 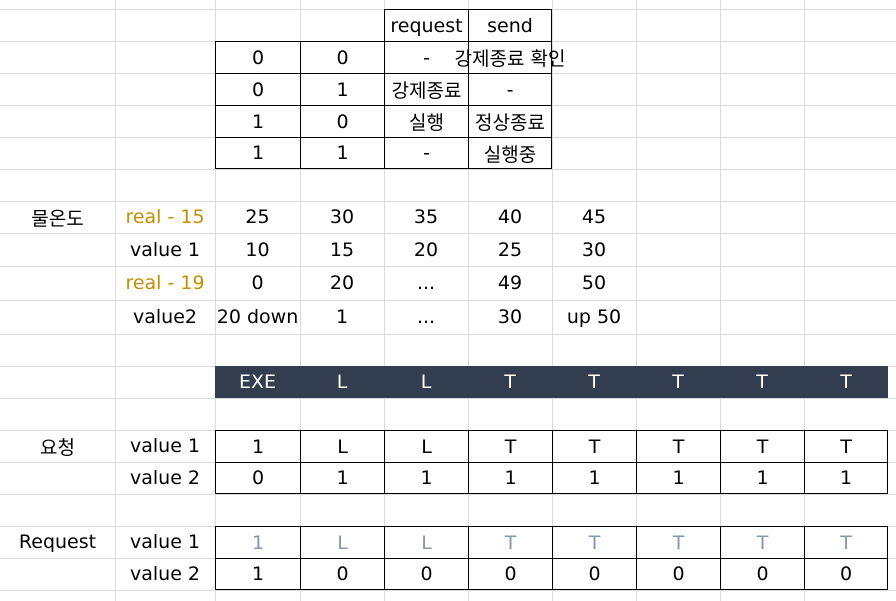 What do you see at coordinates (510, 153) in the screenshot?
I see `top-table-cell: 실행중` at bounding box center [510, 153].